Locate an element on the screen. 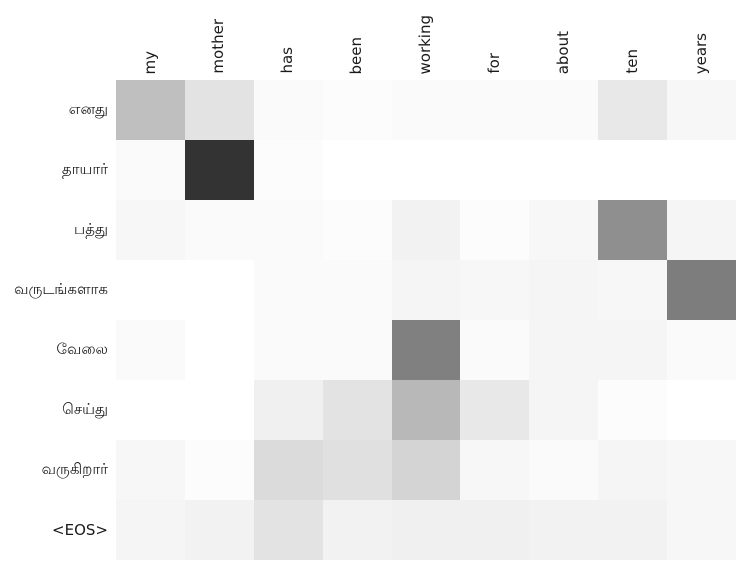 This screenshot has width=745, height=571. y-axis-label-text: வருடங்களாக is located at coordinates (61, 289).